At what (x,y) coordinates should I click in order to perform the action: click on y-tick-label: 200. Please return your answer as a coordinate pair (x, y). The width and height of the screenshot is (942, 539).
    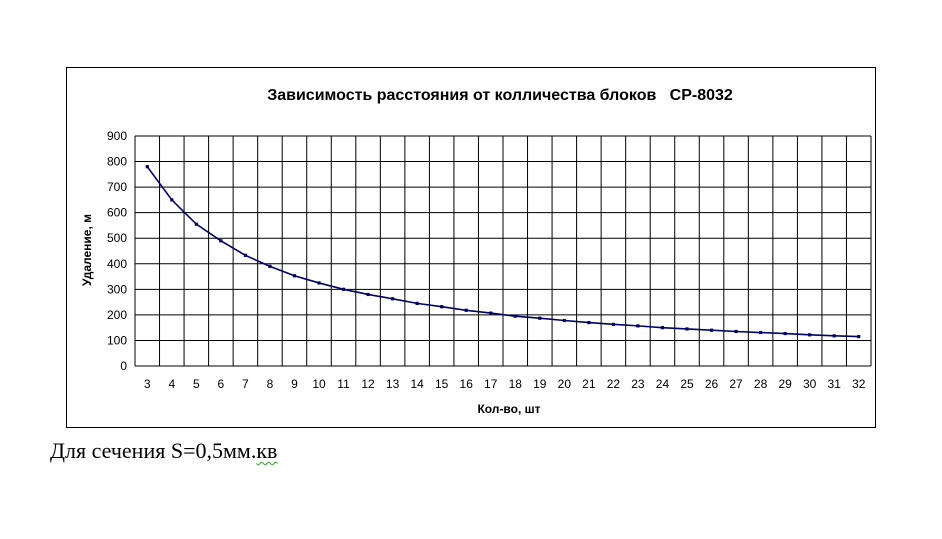
    Looking at the image, I should click on (117, 315).